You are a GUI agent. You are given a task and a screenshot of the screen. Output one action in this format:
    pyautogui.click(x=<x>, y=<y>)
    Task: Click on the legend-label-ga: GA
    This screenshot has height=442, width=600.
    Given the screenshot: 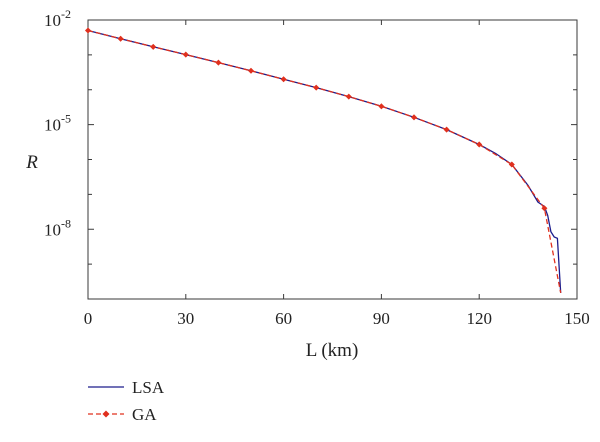 What is the action you would take?
    pyautogui.click(x=144, y=414)
    